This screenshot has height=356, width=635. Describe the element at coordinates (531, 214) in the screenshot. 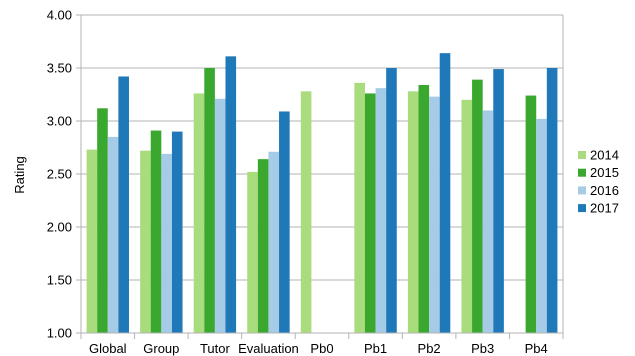

I see `bar-pb4-2015` at that location.